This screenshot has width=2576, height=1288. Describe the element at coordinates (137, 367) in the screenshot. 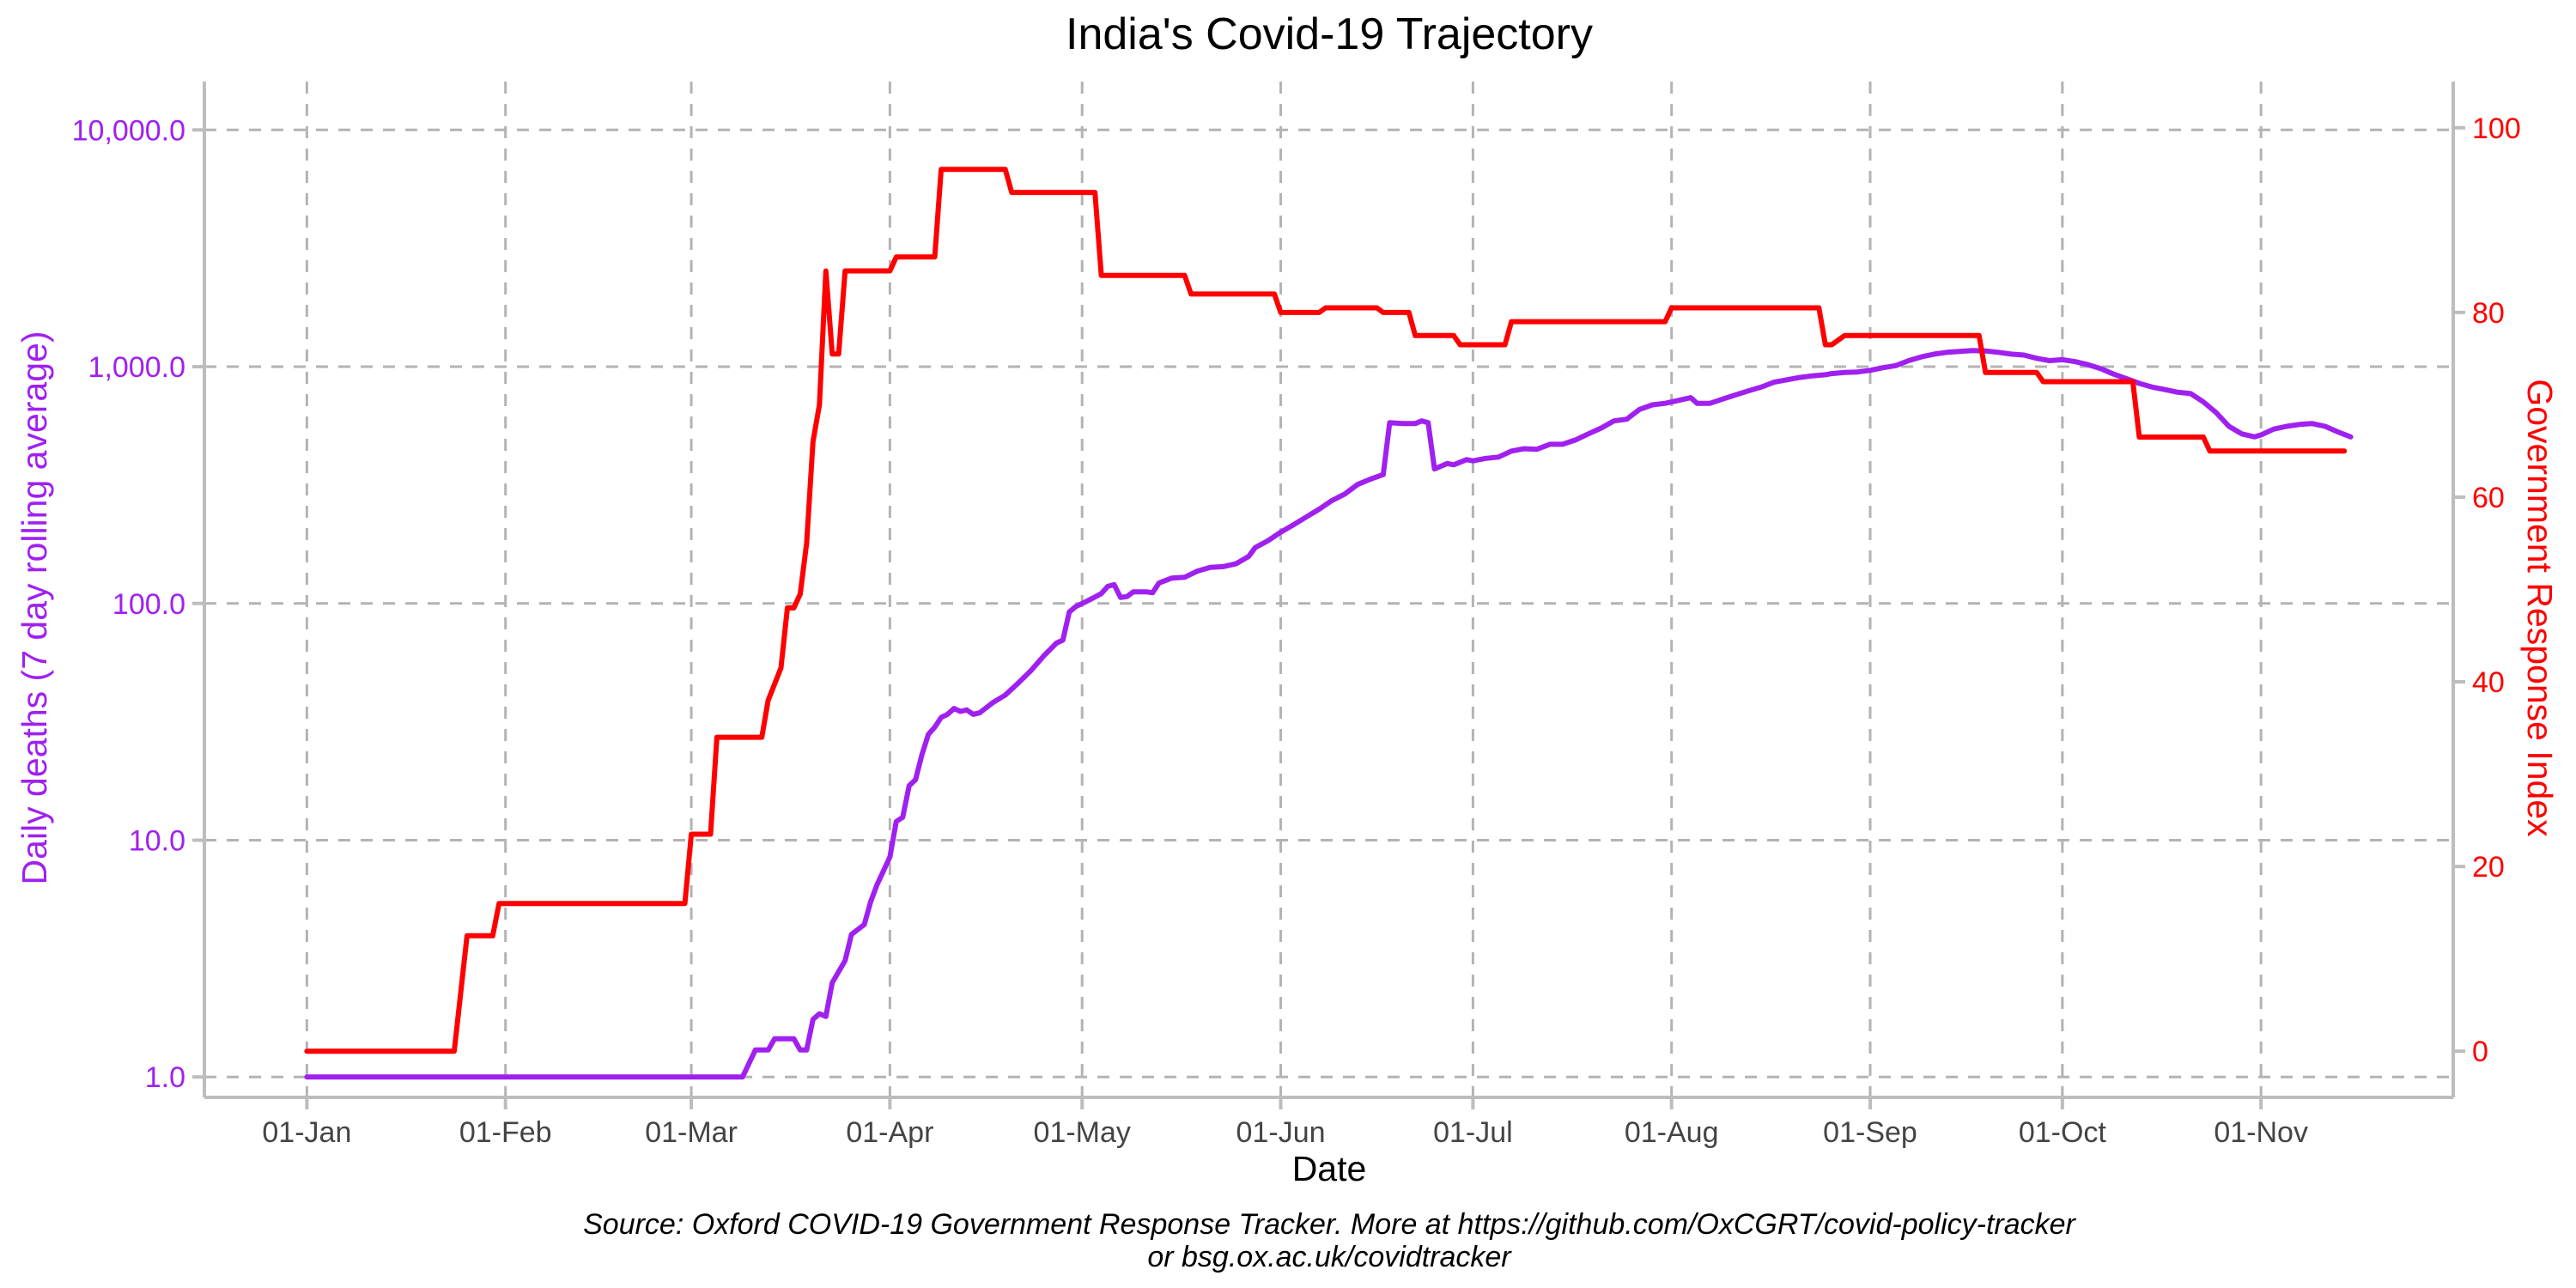

I see `left-tick-label-3: 1,000.0` at that location.